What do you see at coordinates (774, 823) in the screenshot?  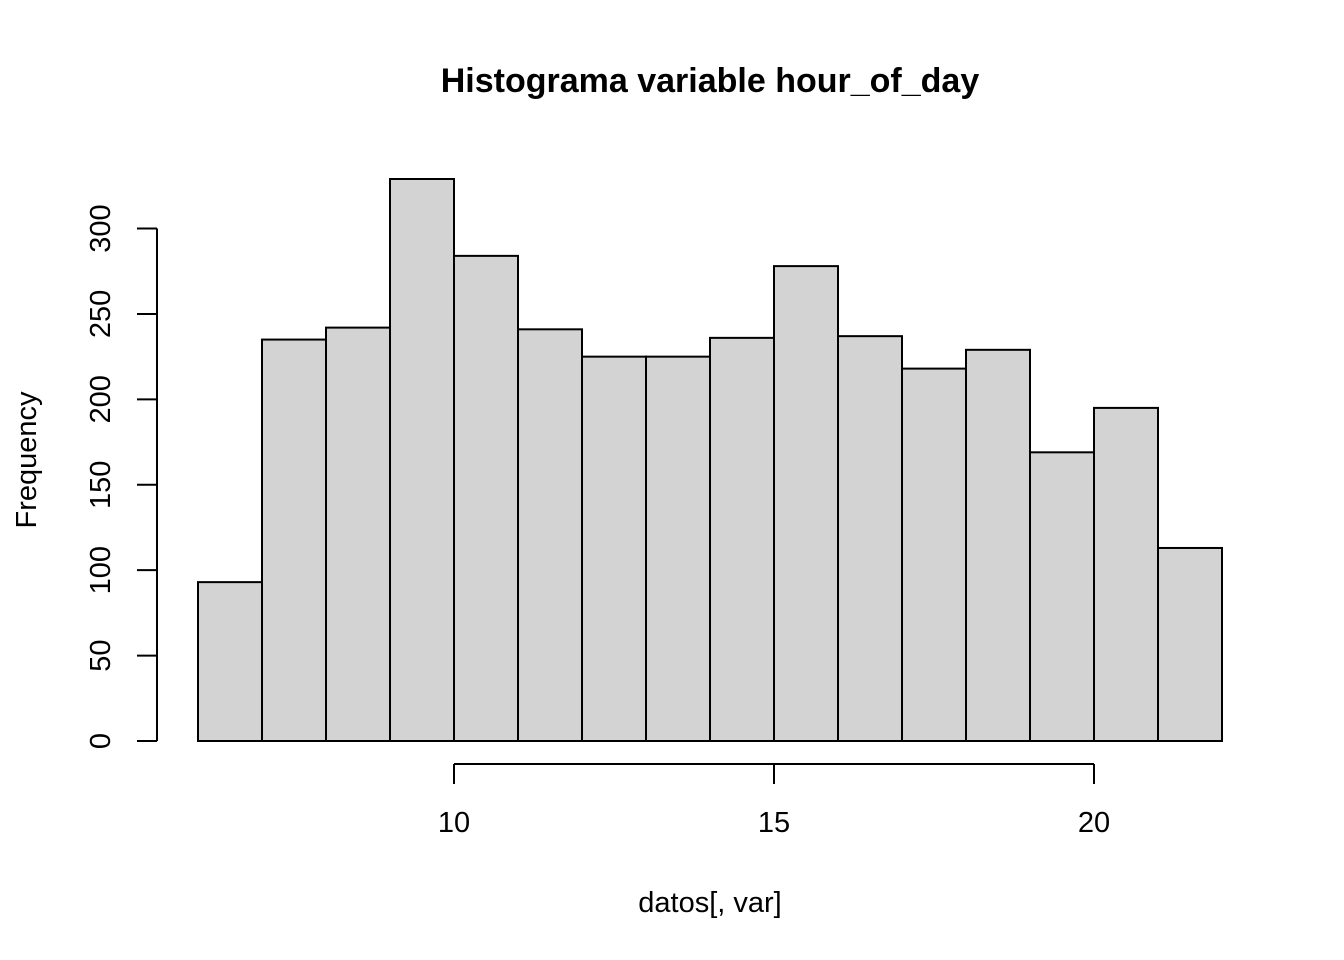 I see `x-tick-label-15: 15` at bounding box center [774, 823].